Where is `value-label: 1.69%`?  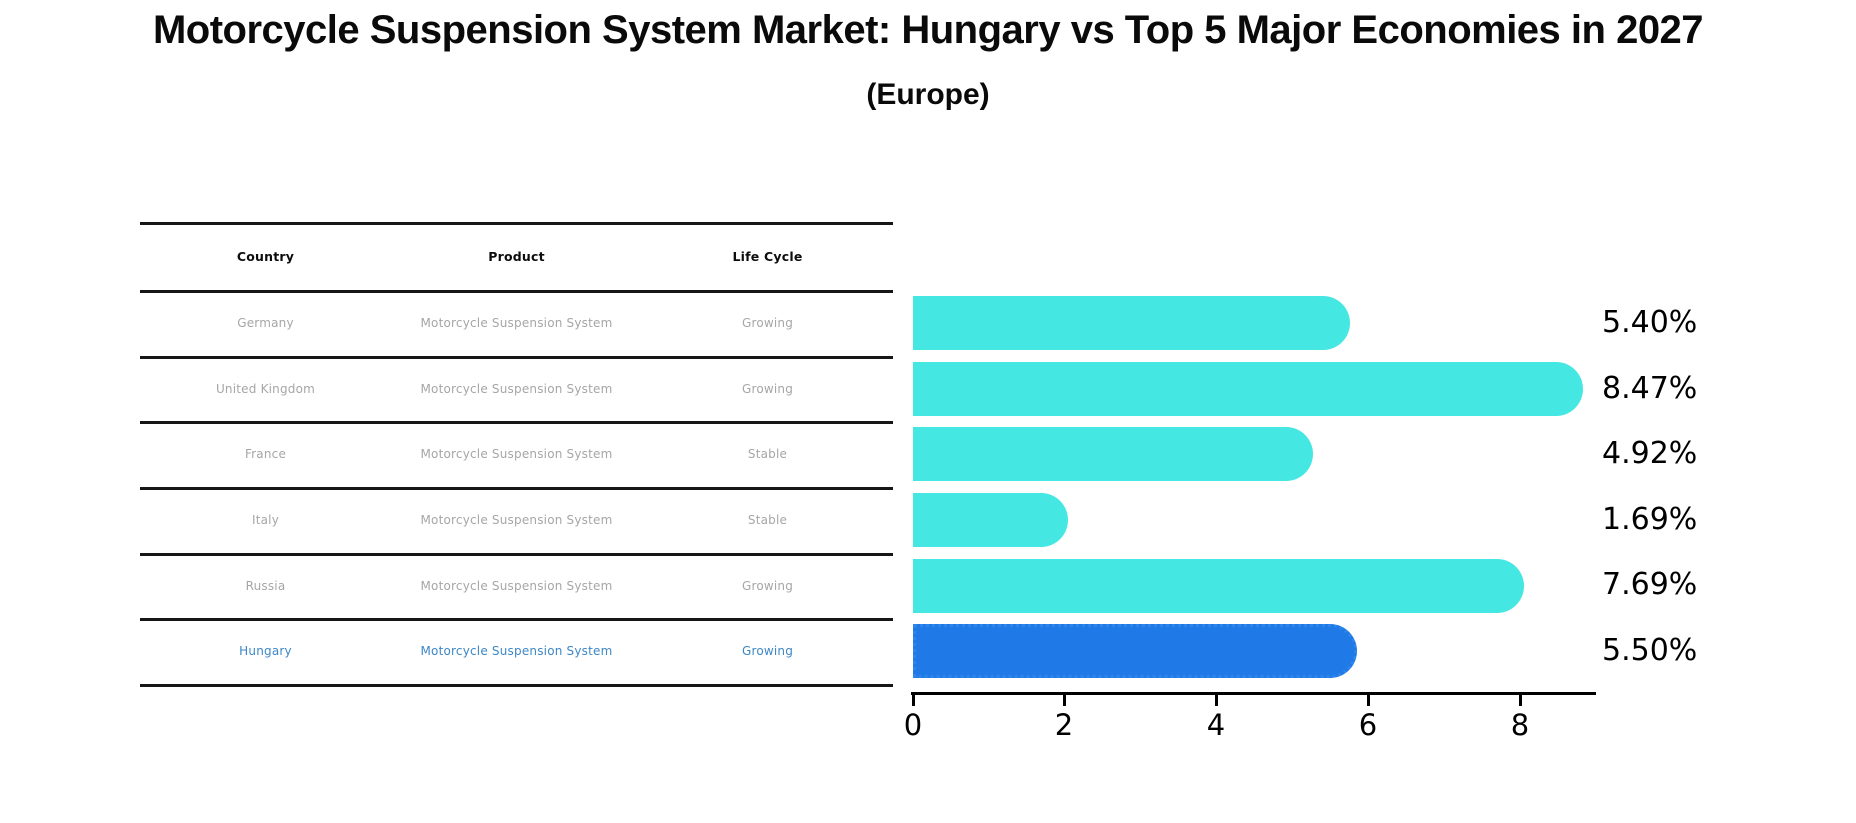 value-label: 1.69% is located at coordinates (1650, 519).